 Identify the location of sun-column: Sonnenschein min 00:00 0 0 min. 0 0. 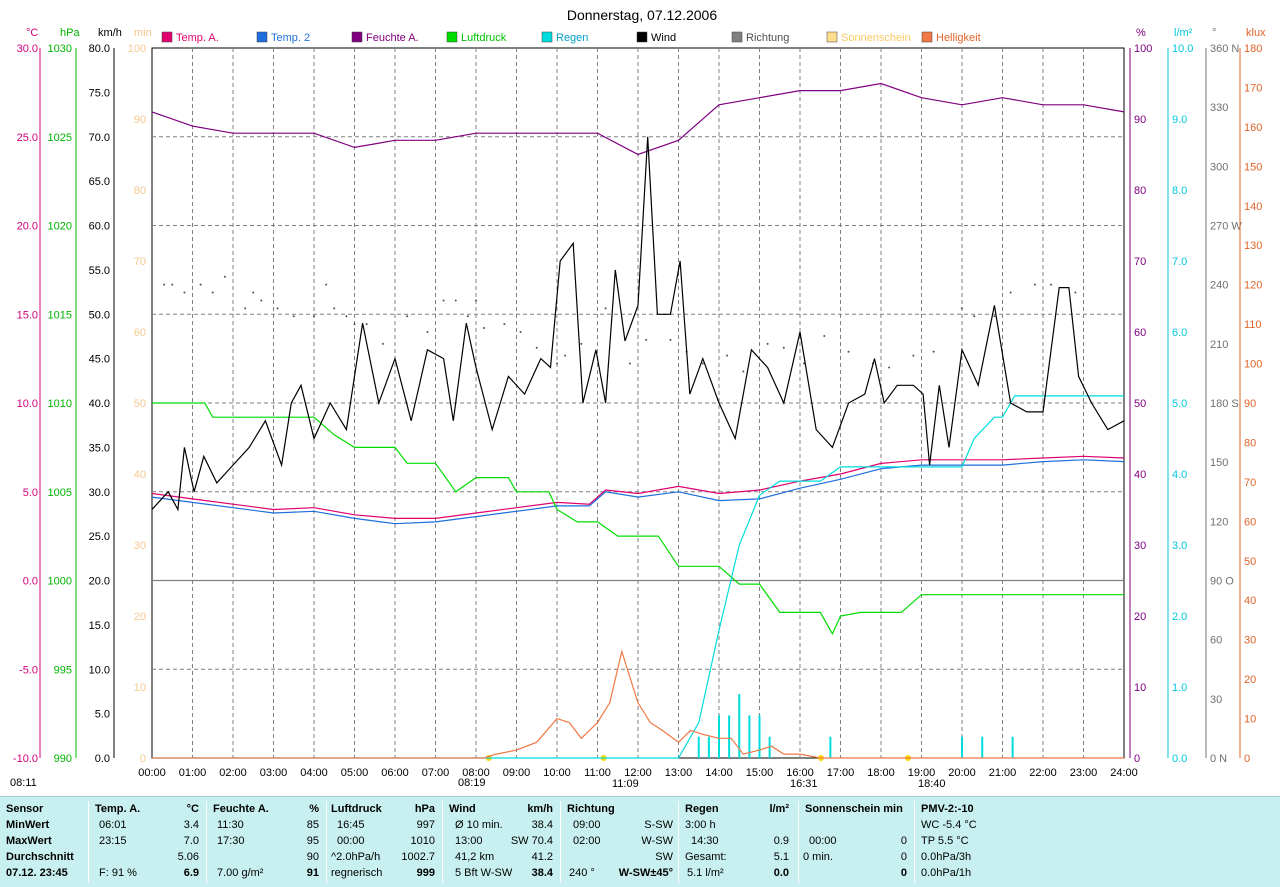
(855, 842).